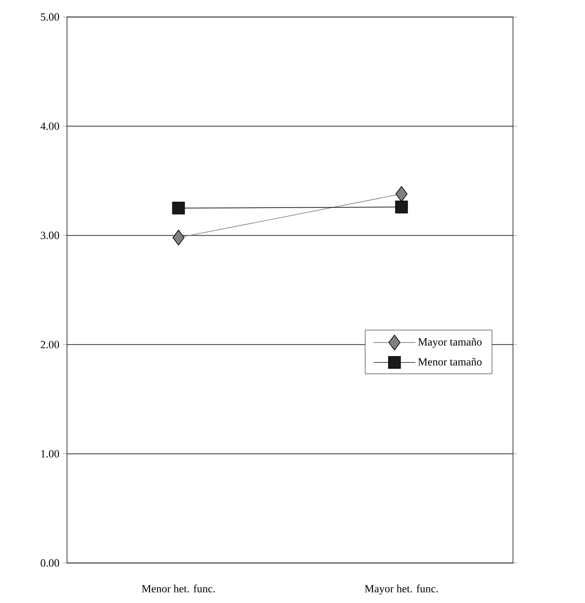 The width and height of the screenshot is (585, 603). I want to click on y-tick-label: 1.00, so click(50, 454).